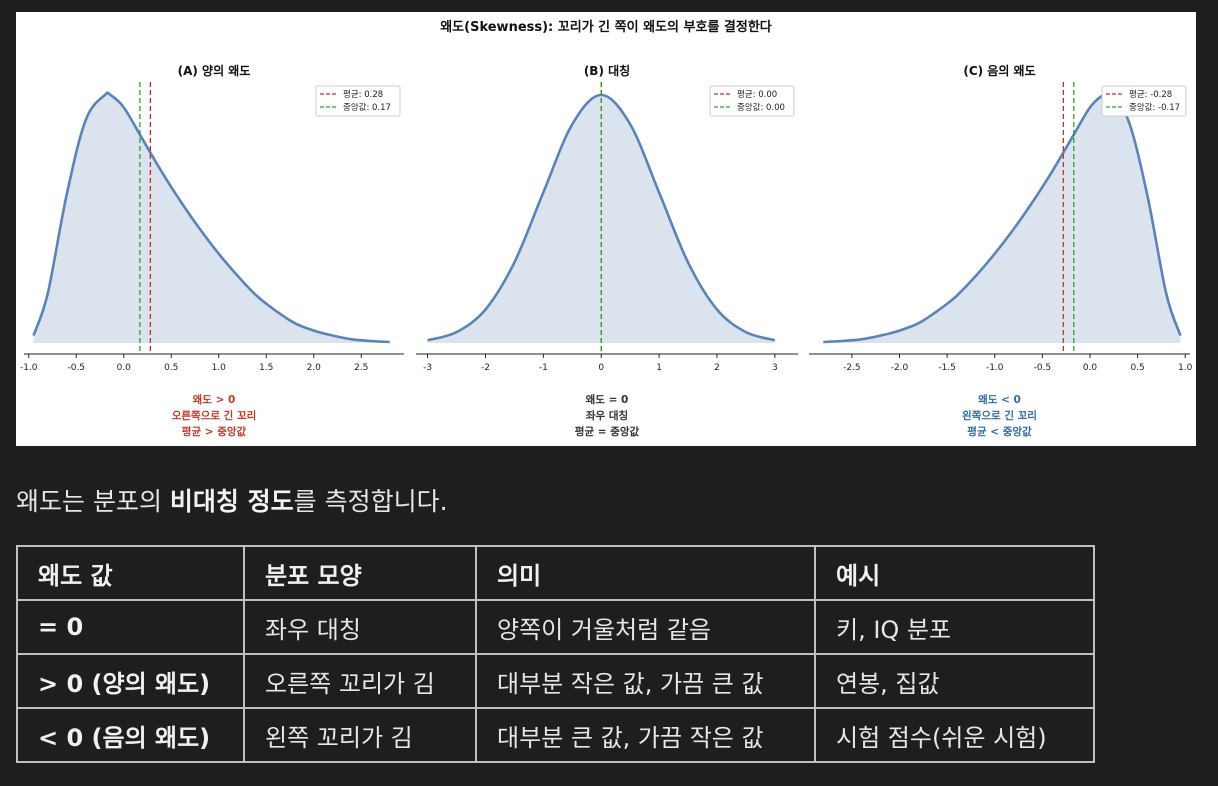 Image resolution: width=1218 pixels, height=786 pixels. What do you see at coordinates (214, 415) in the screenshot?
I see `panel-caption-line: 오른쪽으로 긴 꼬리` at bounding box center [214, 415].